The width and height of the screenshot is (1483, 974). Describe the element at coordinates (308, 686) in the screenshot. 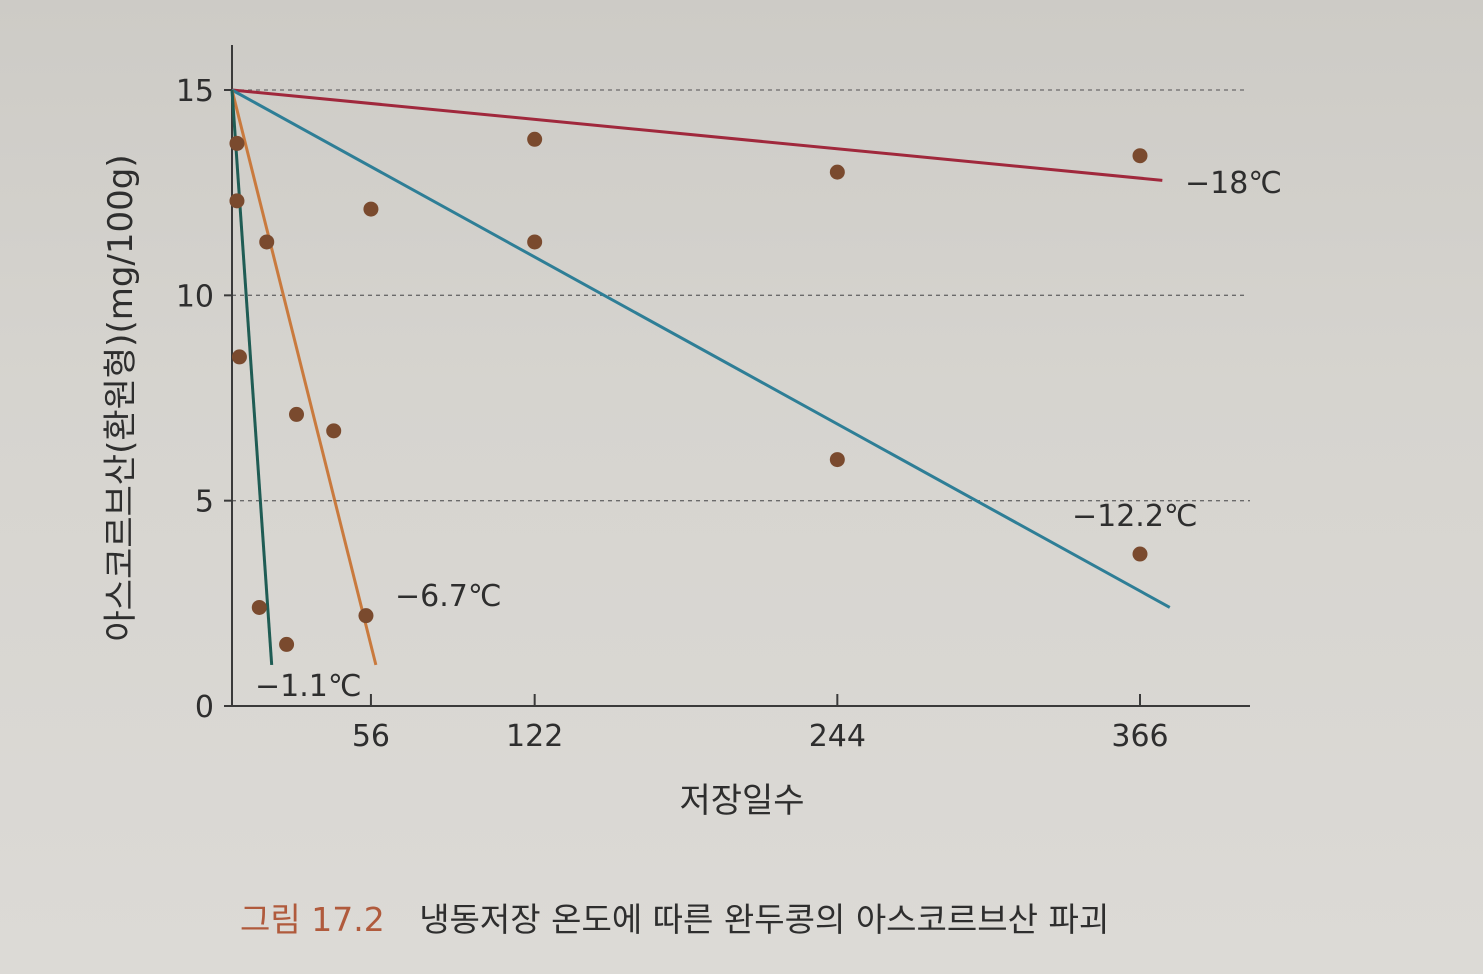

I see `series-label: −1.1℃` at that location.